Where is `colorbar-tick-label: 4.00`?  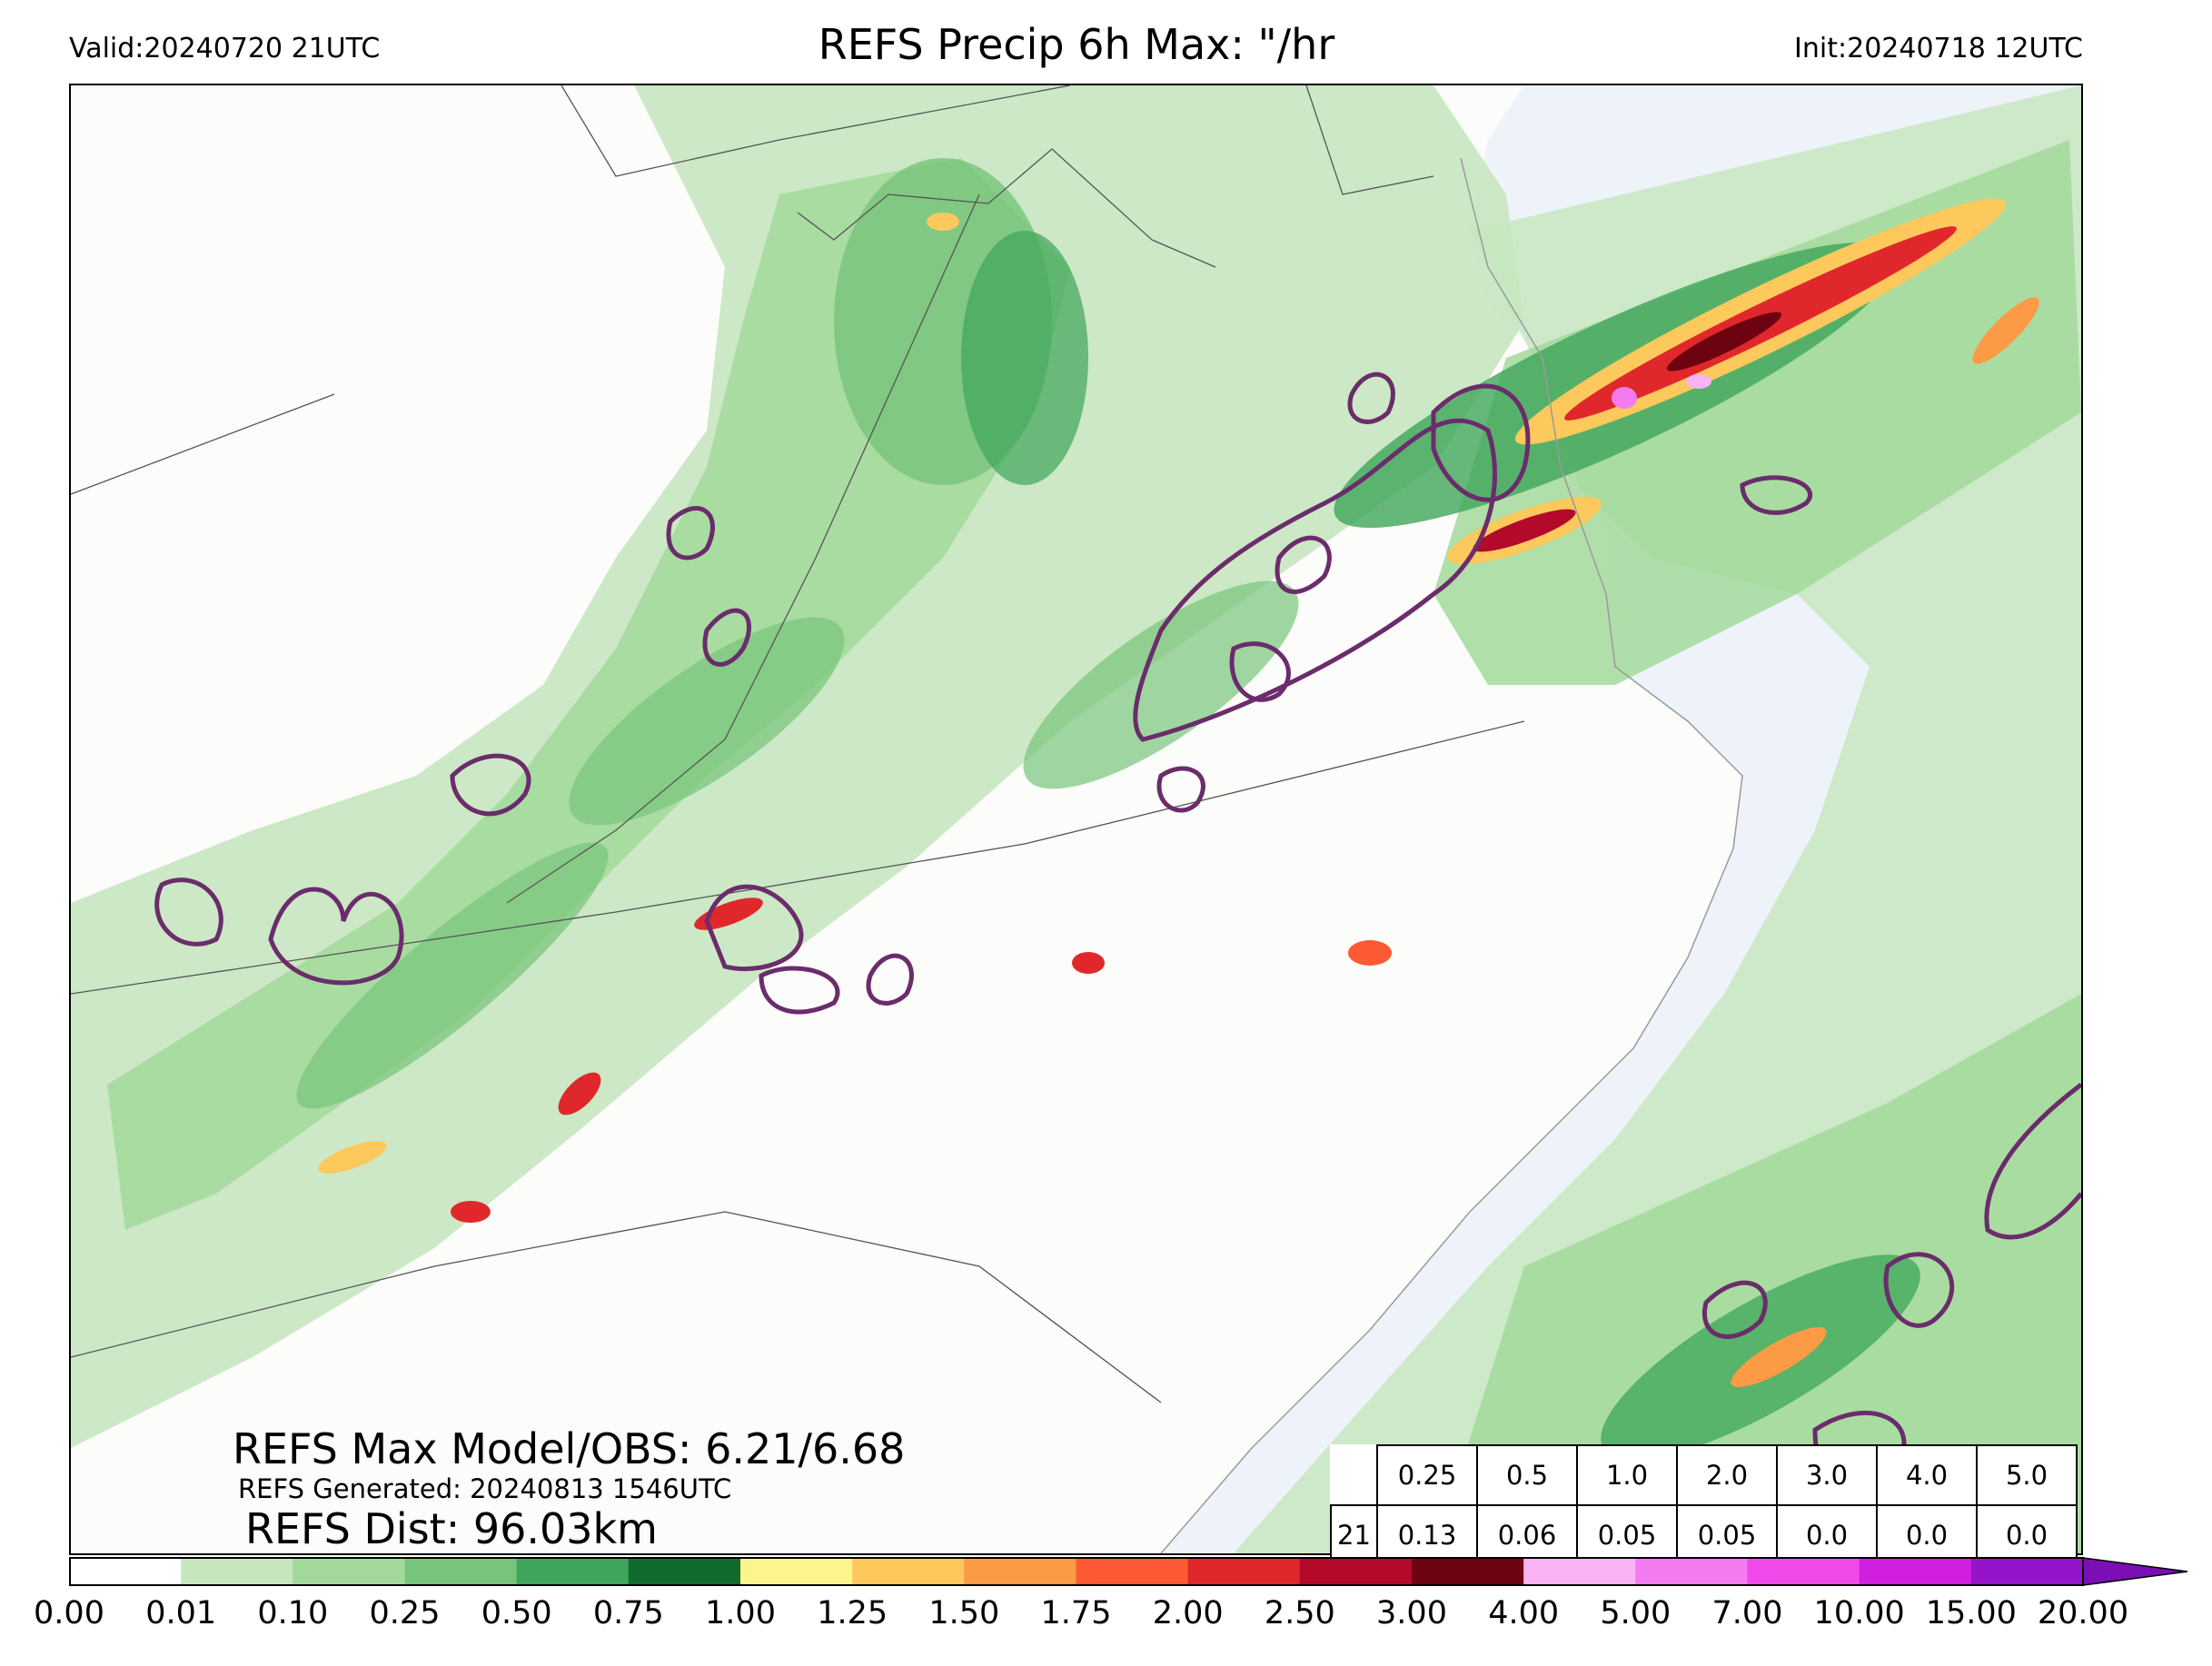
colorbar-tick-label: 4.00 is located at coordinates (1524, 1613).